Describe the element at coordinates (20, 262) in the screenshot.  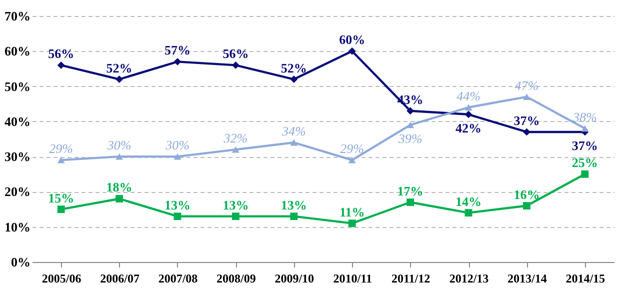
I see `y-tick-label: 0%` at that location.